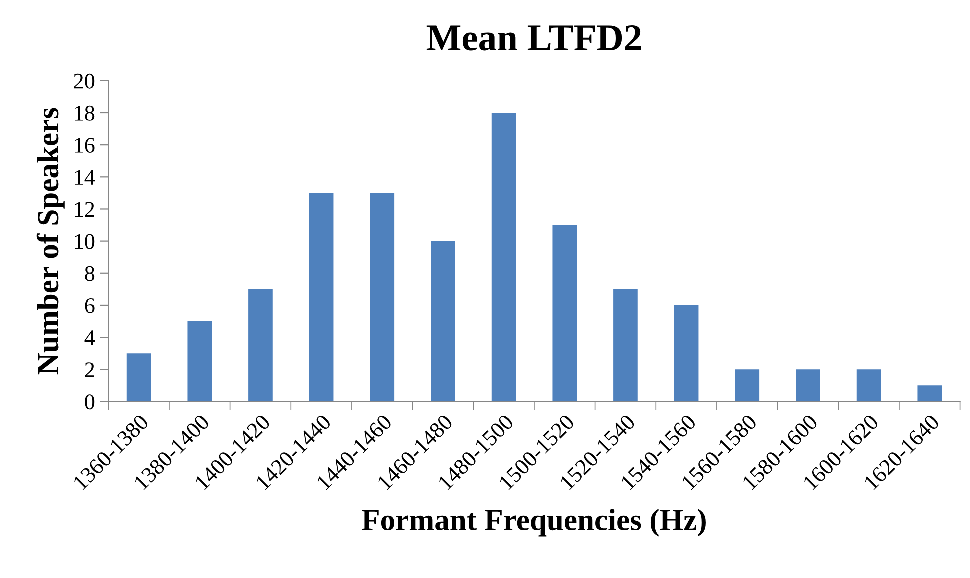 This screenshot has width=970, height=578. What do you see at coordinates (50, 241) in the screenshot?
I see `y-axis-title: Number of Speakers` at bounding box center [50, 241].